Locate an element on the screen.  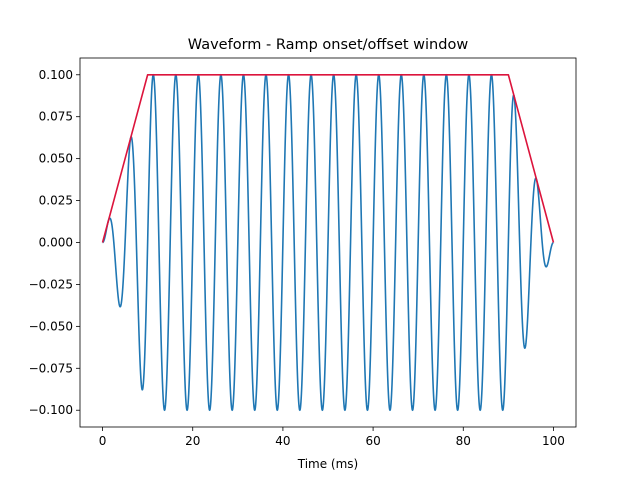
x-tick-label: 80 is located at coordinates (463, 441).